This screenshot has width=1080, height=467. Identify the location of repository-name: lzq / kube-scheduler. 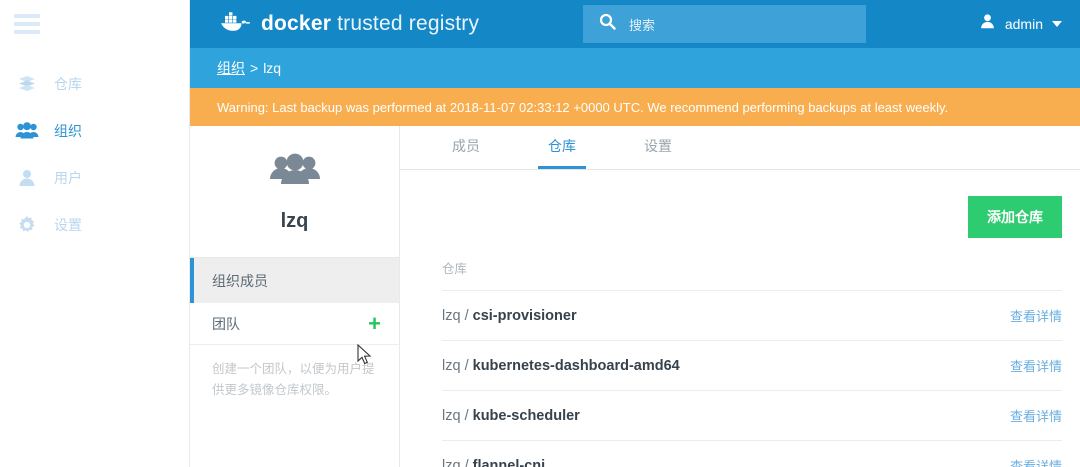
(511, 416).